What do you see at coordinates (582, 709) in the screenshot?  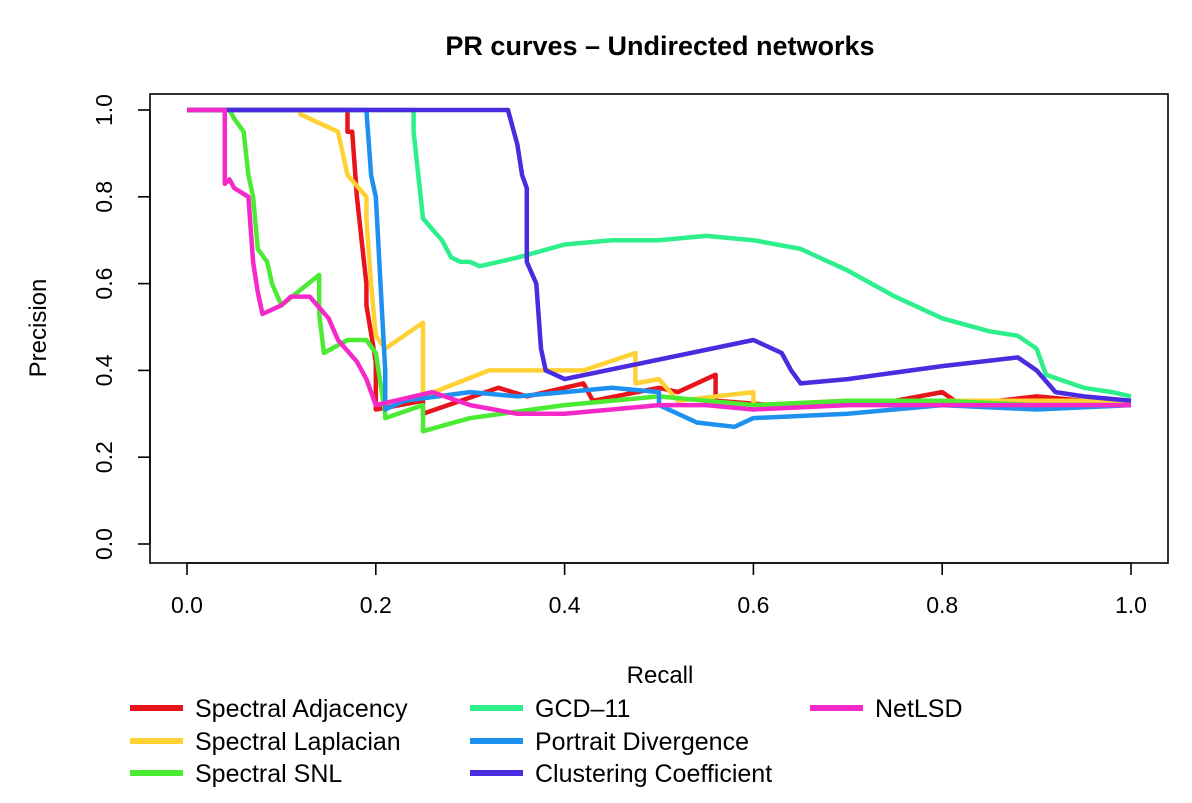 I see `legend-label-gcd-11: GCD–11` at bounding box center [582, 709].